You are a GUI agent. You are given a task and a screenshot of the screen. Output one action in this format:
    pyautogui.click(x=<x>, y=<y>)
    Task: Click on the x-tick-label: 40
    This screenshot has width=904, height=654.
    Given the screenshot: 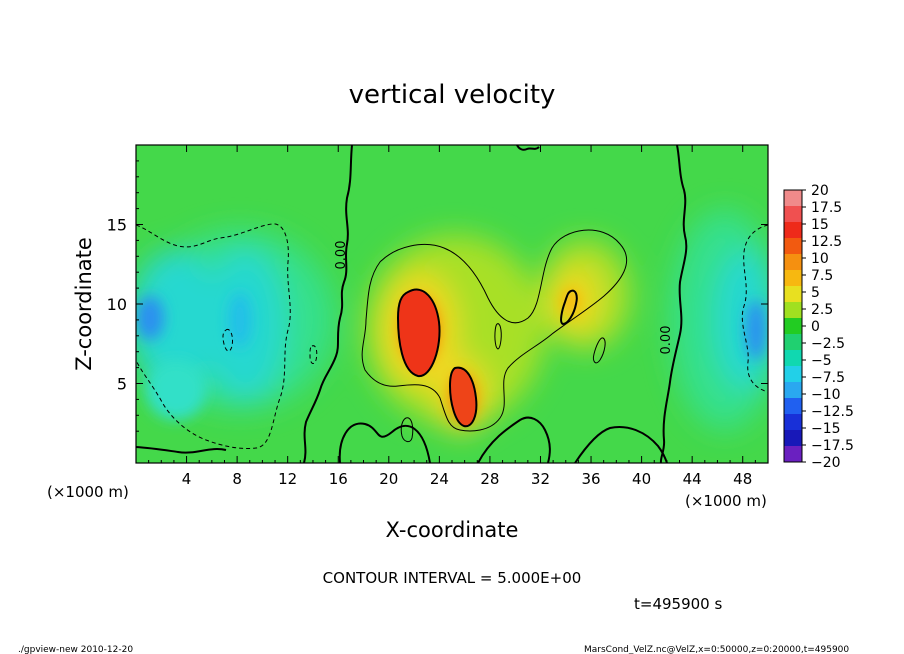 What is the action you would take?
    pyautogui.click(x=641, y=479)
    